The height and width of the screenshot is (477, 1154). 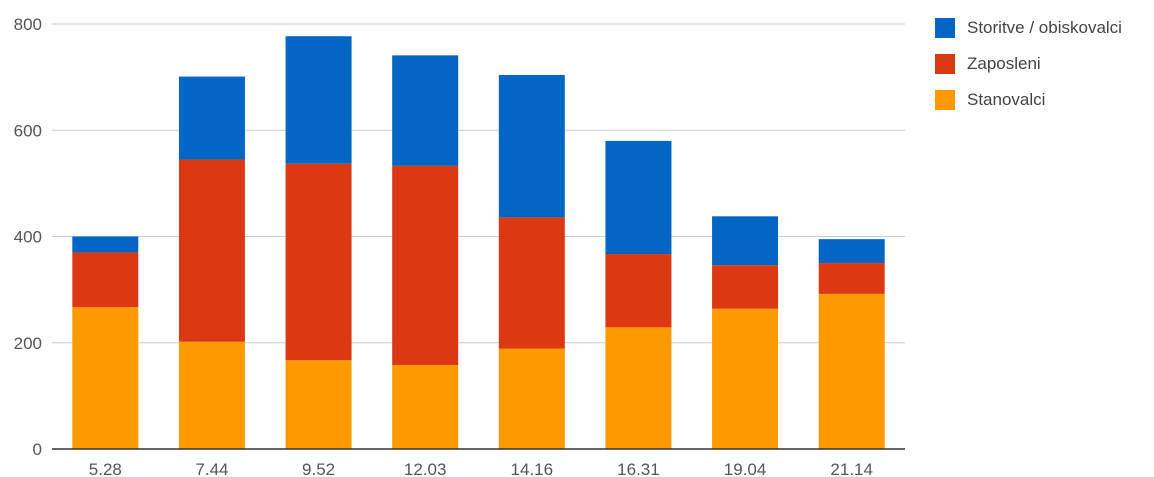 I want to click on y-tick-label: 200, so click(x=28, y=343).